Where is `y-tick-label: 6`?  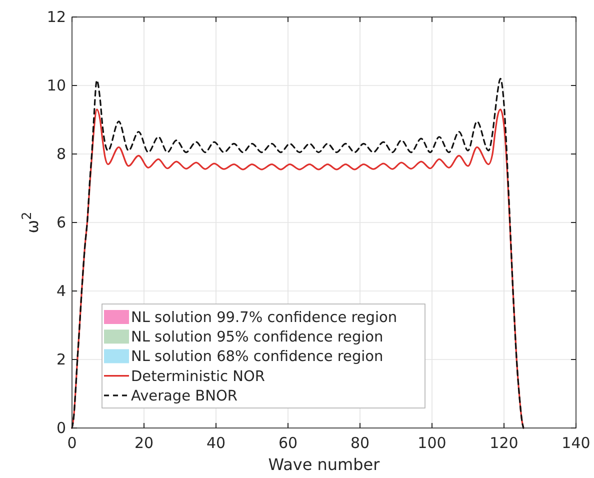 y-tick-label: 6 is located at coordinates (61, 223).